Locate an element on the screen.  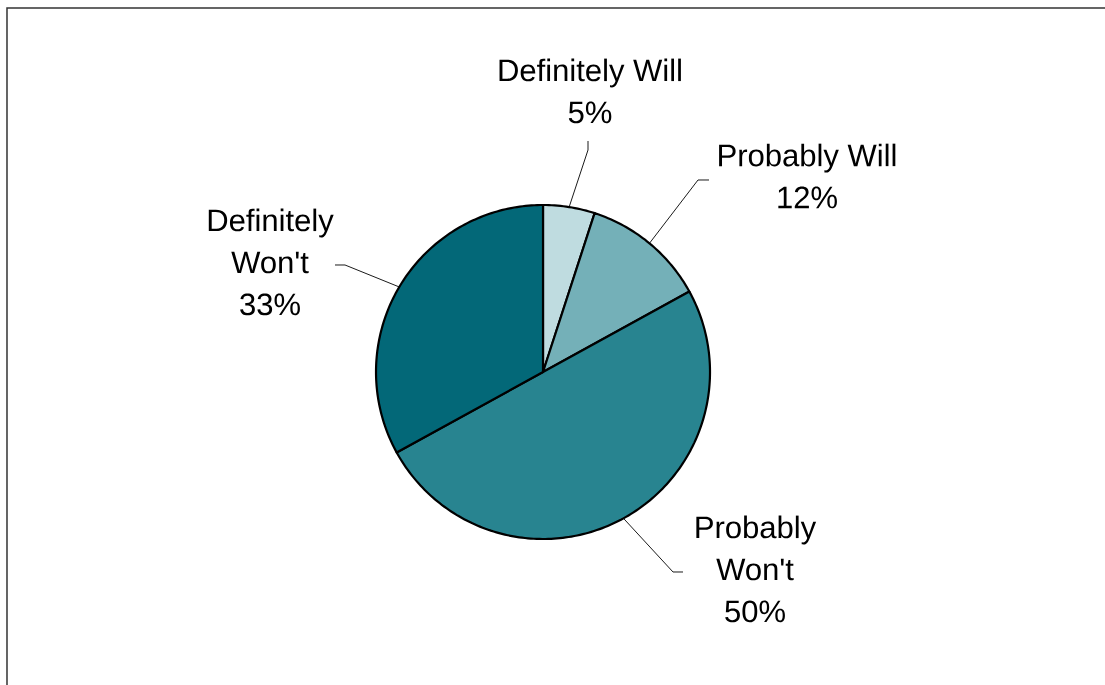
slice-label: Probably Won't is located at coordinates (756, 548).